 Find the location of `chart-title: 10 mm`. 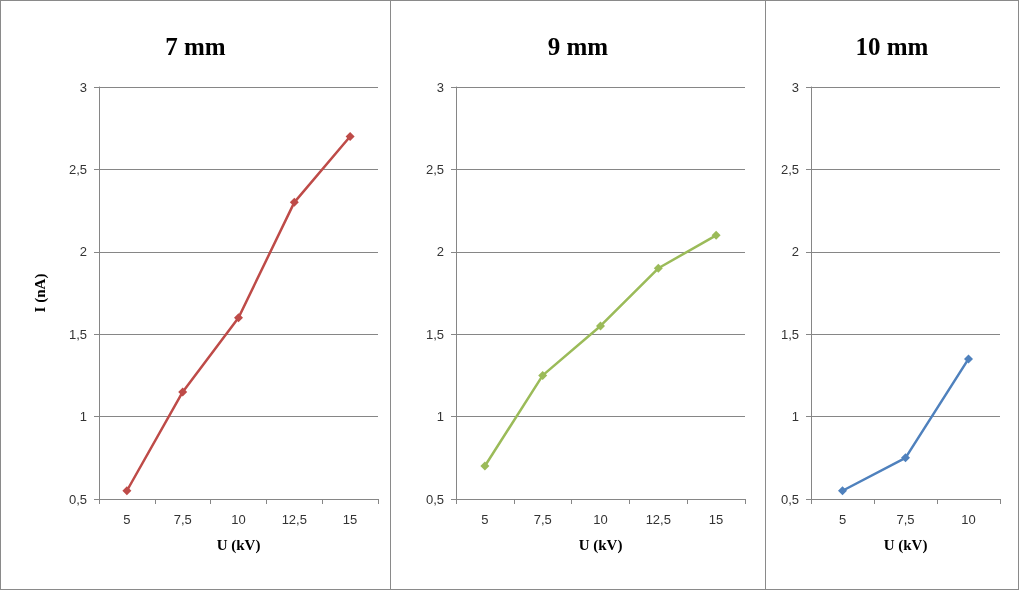

chart-title: 10 mm is located at coordinates (892, 46).